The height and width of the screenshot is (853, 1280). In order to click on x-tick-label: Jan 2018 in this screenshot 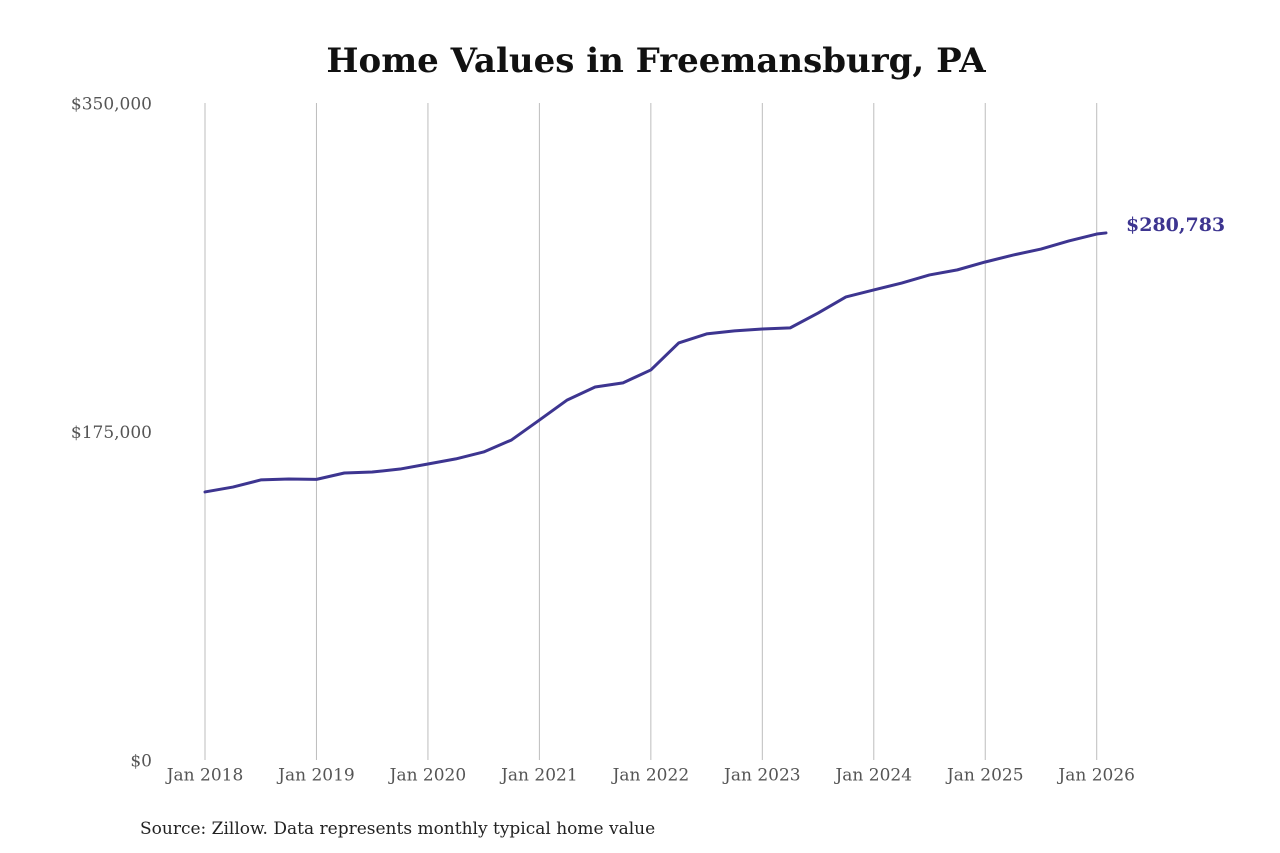, I will do `click(204, 776)`.